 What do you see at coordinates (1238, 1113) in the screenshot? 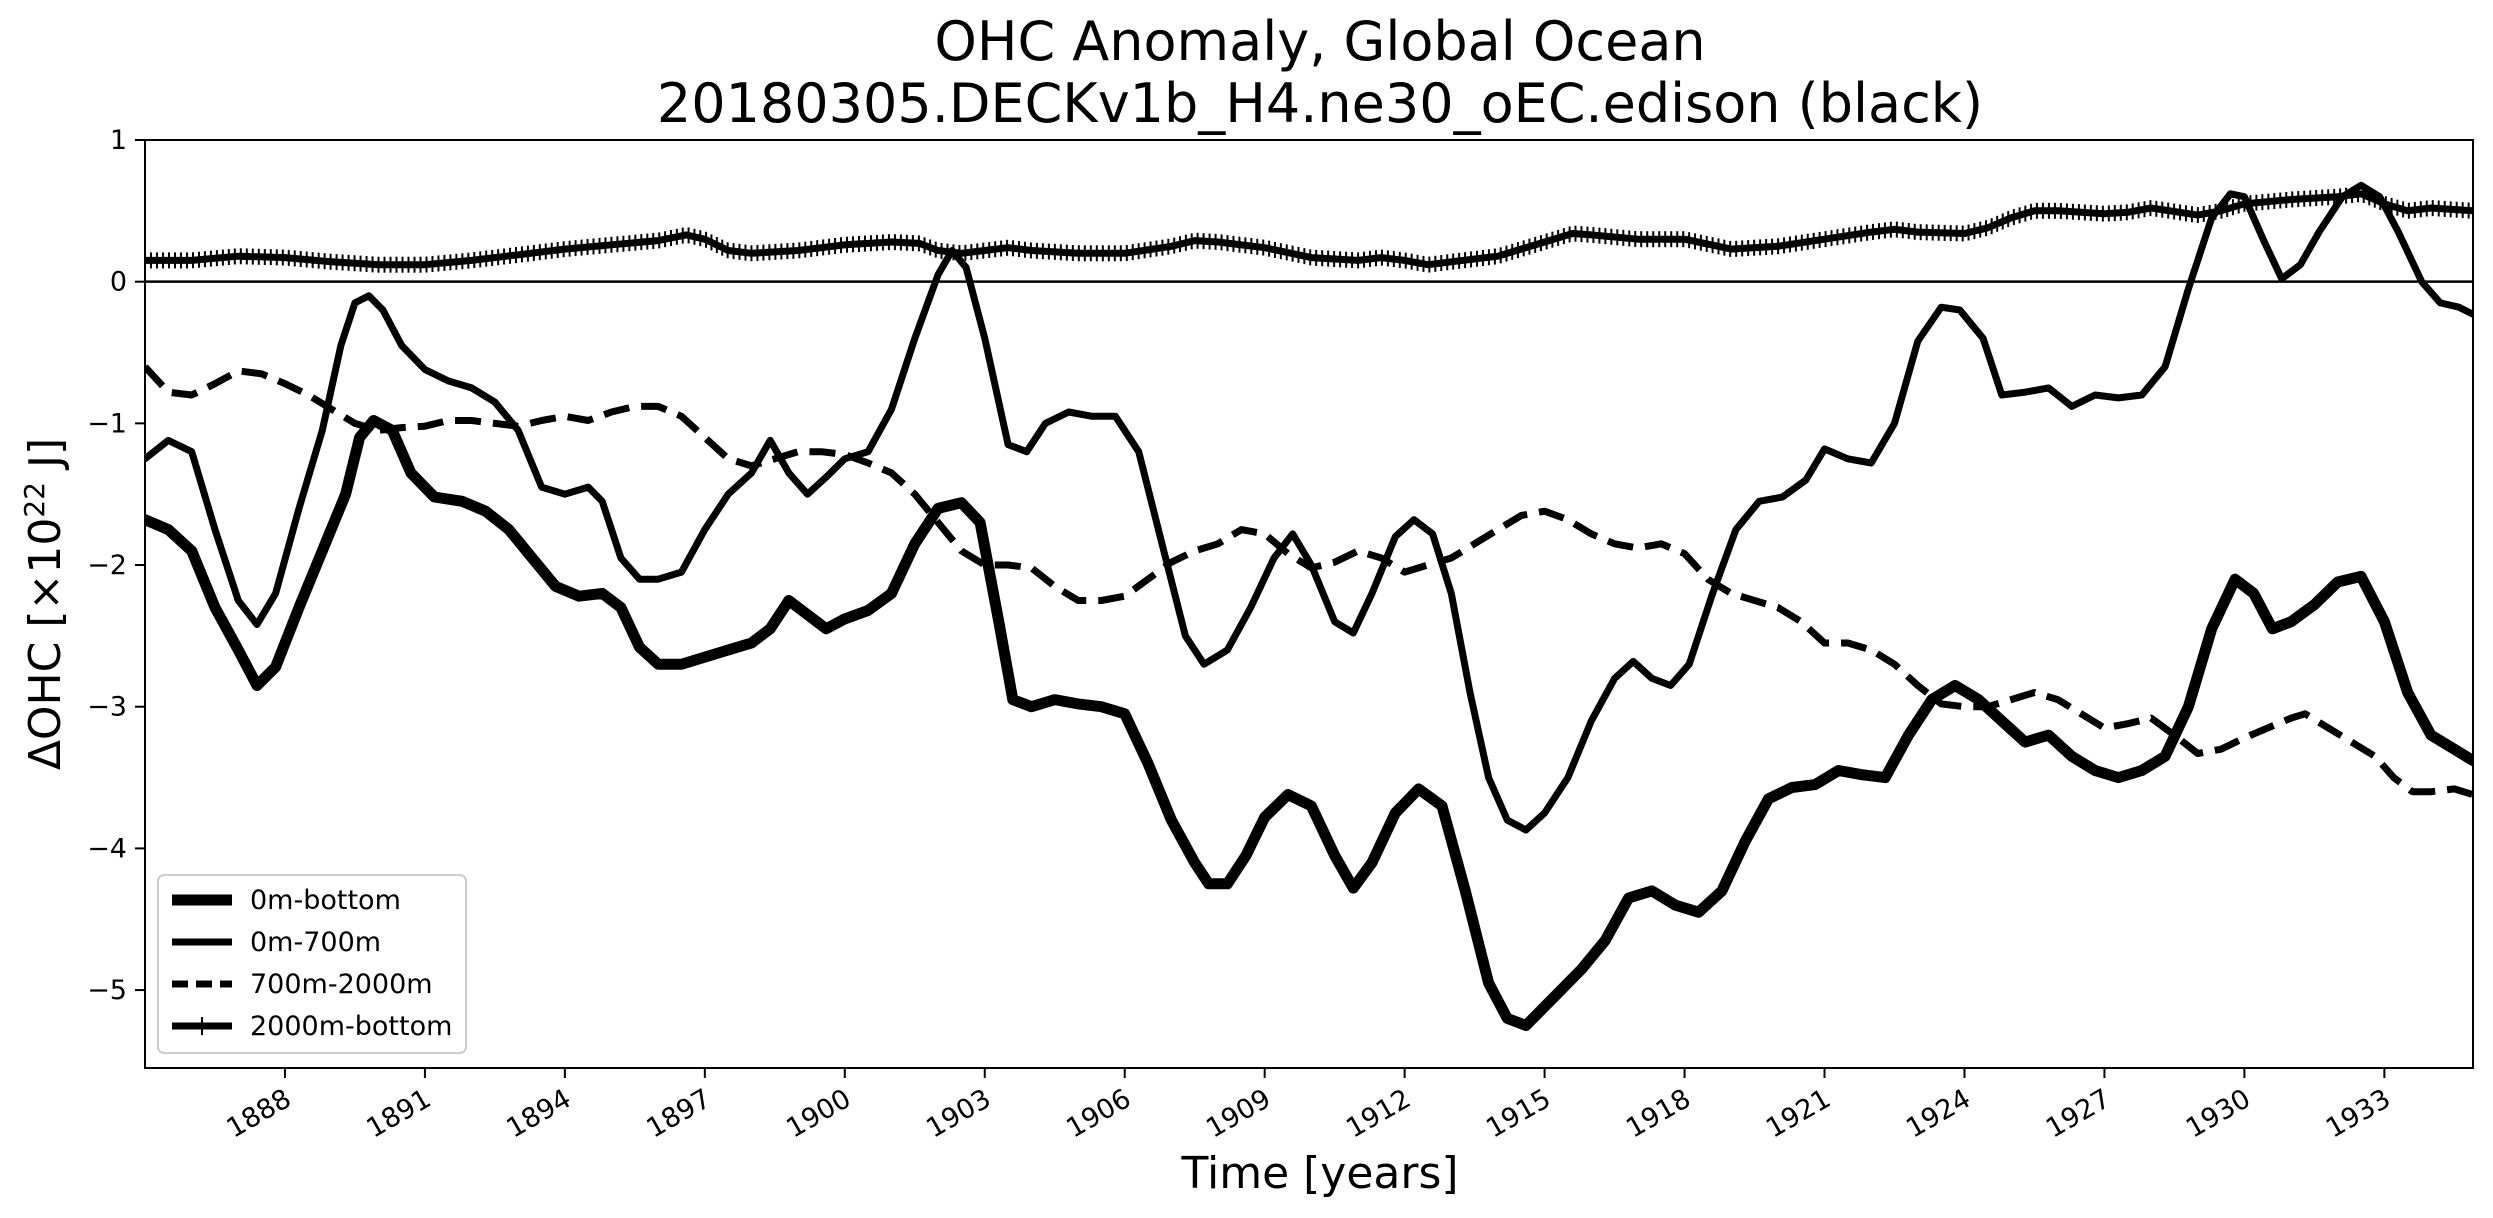
I see `x-tick-label: 1909` at bounding box center [1238, 1113].